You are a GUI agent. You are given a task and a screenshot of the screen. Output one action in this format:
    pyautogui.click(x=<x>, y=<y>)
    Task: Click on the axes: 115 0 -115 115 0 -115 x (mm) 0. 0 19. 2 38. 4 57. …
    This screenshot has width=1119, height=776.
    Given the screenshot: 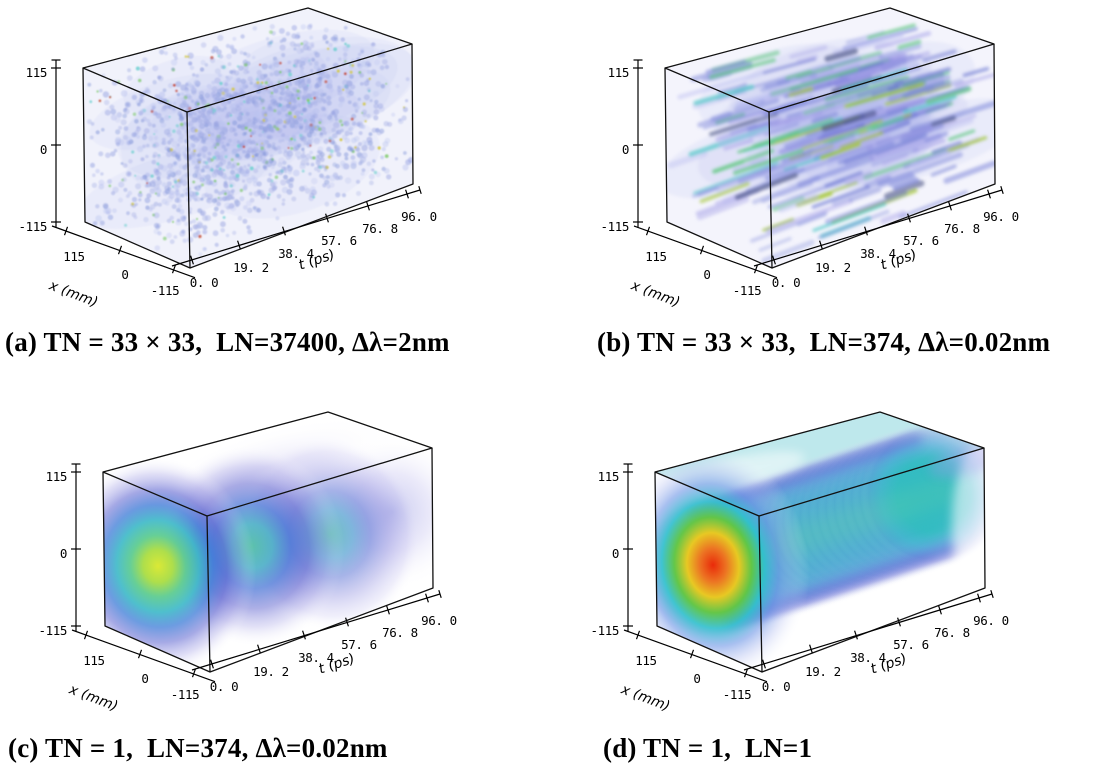 What is the action you would take?
    pyautogui.click(x=227, y=185)
    